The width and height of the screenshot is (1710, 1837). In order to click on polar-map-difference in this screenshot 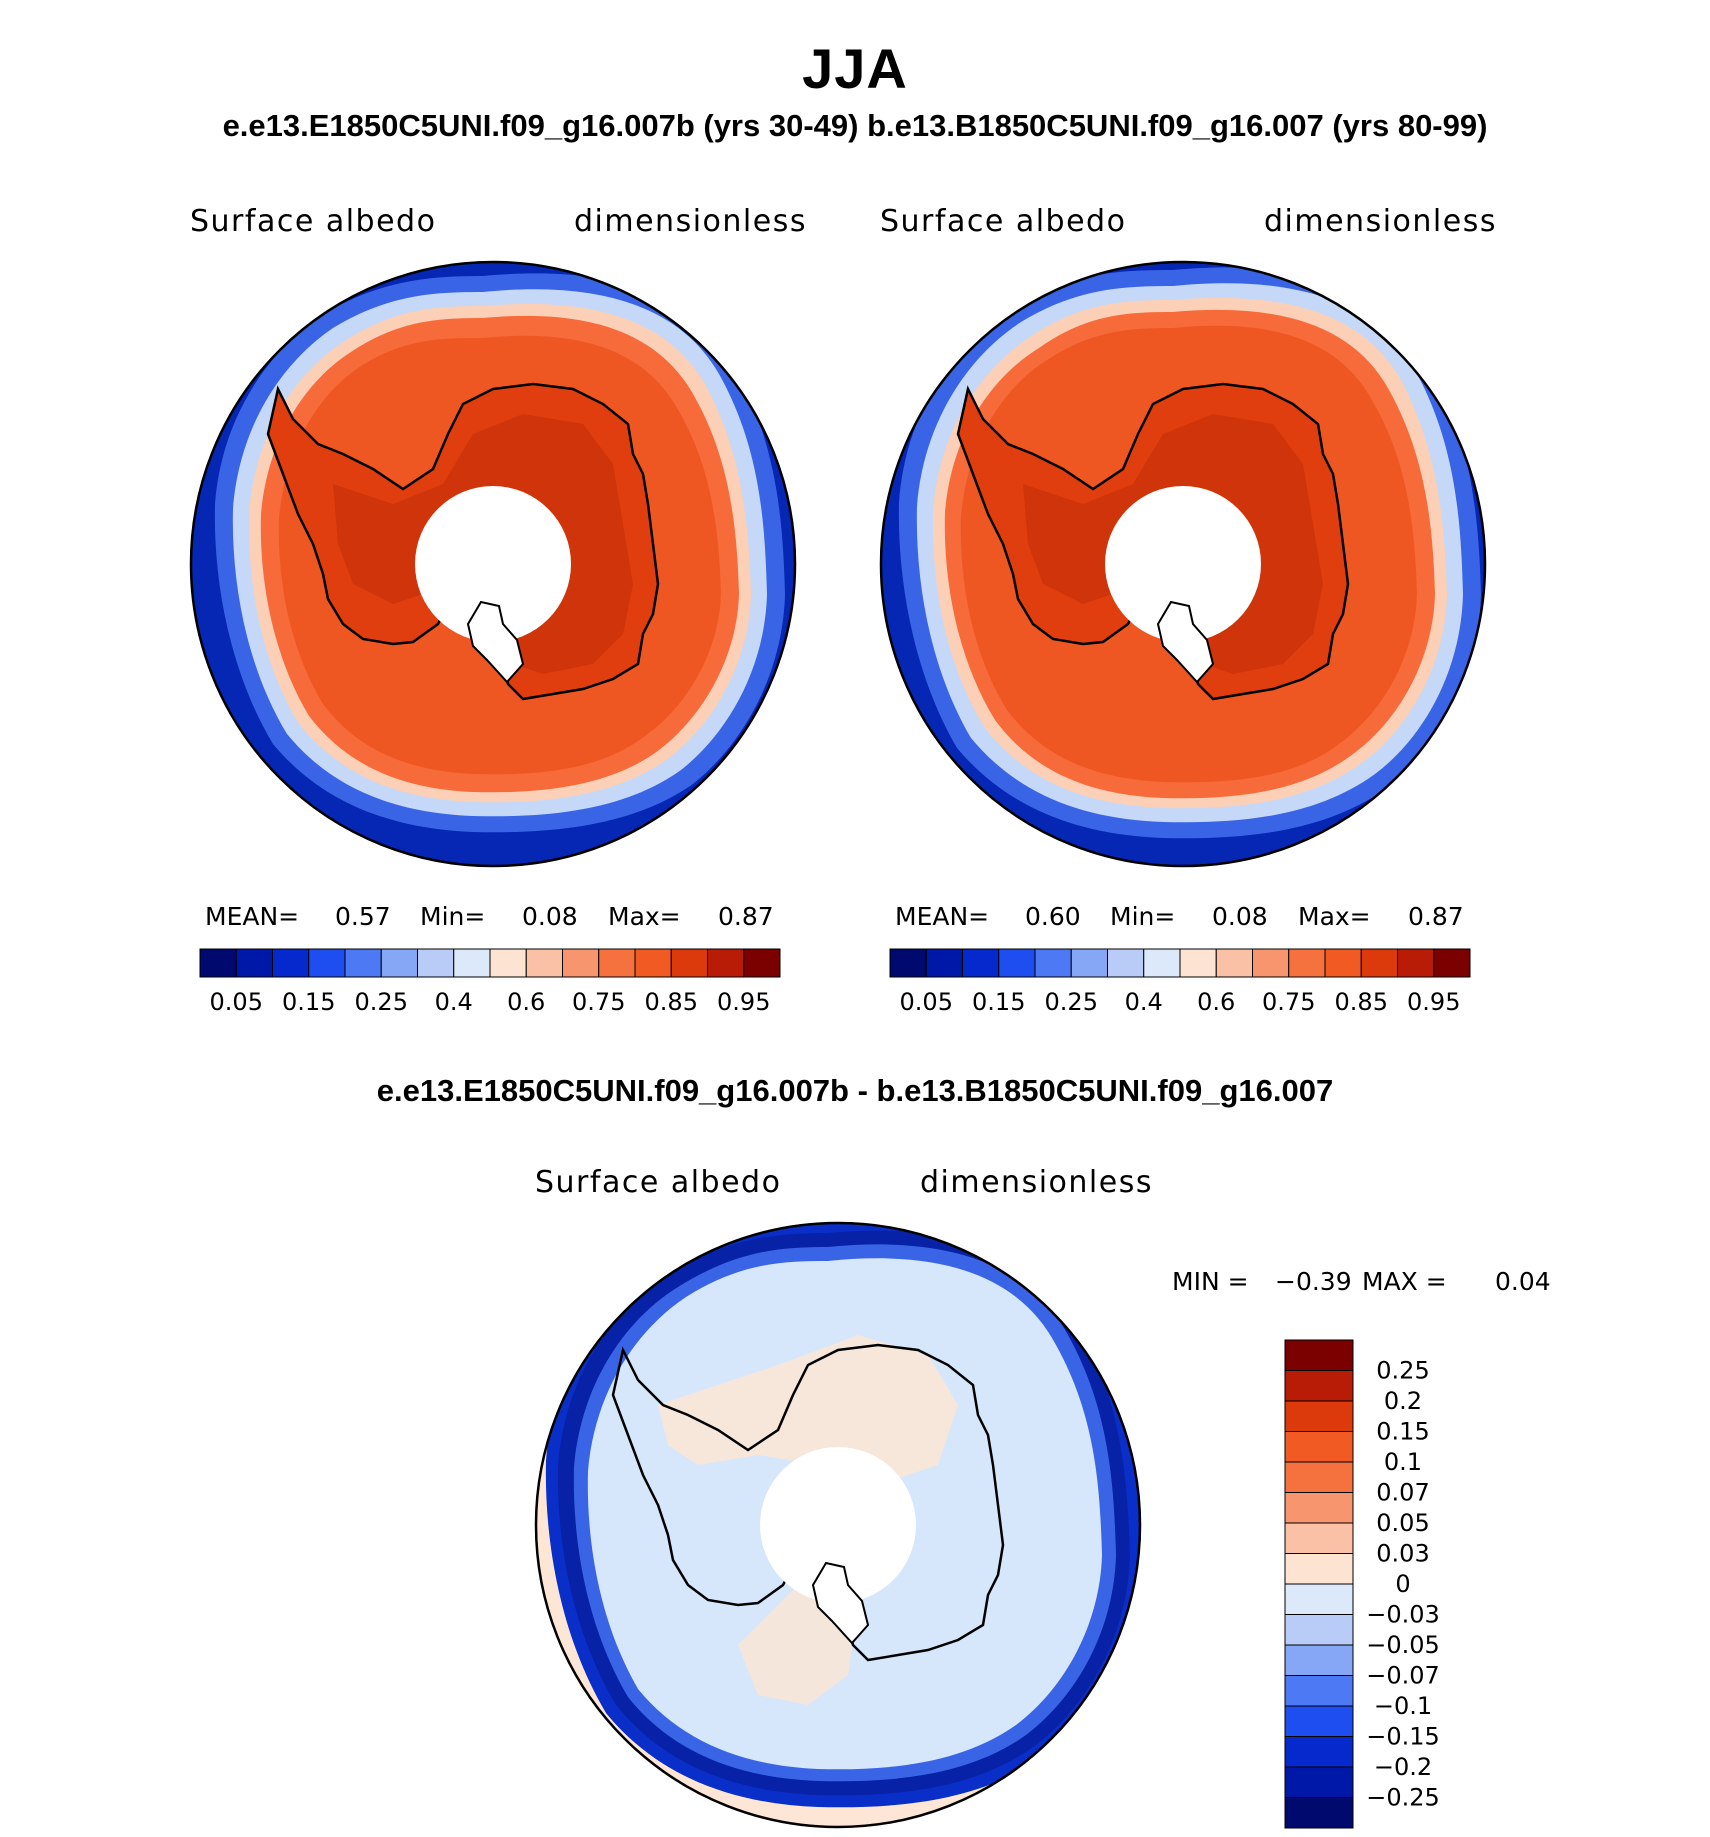, I will do `click(838, 1525)`.